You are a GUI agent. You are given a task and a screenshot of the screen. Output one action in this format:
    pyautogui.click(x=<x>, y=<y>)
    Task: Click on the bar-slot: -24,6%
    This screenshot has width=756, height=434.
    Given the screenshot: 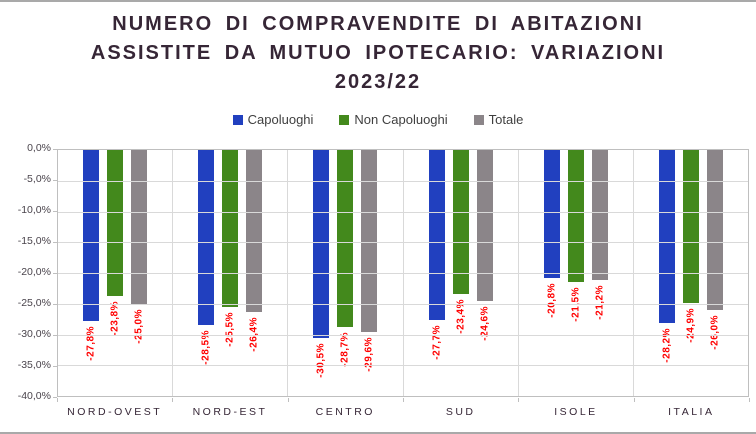 What is the action you would take?
    pyautogui.click(x=484, y=273)
    